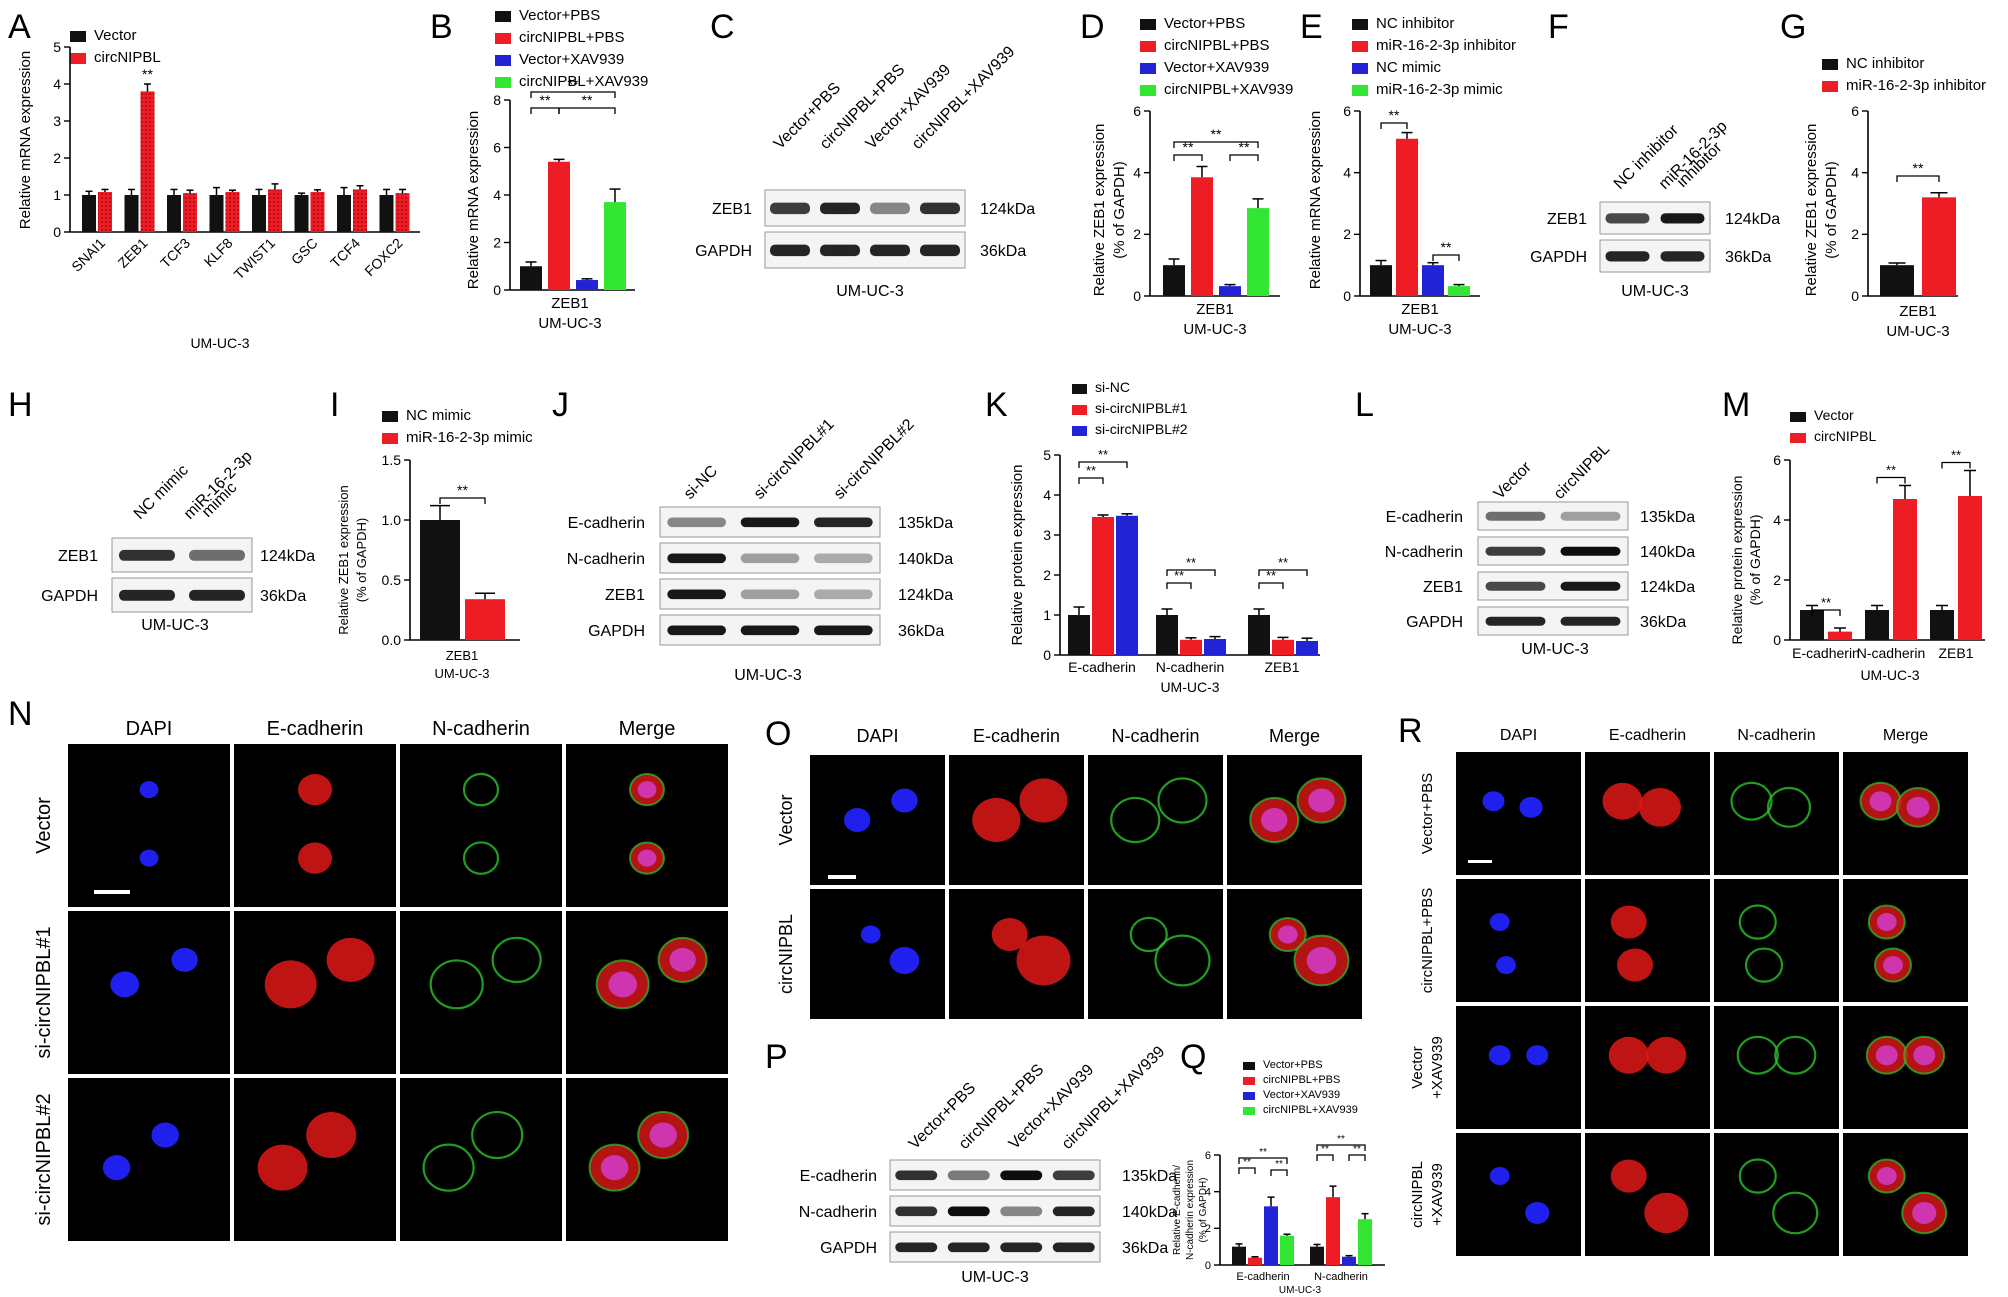  Describe the element at coordinates (857, 820) in the screenshot. I see `nucleus` at that location.